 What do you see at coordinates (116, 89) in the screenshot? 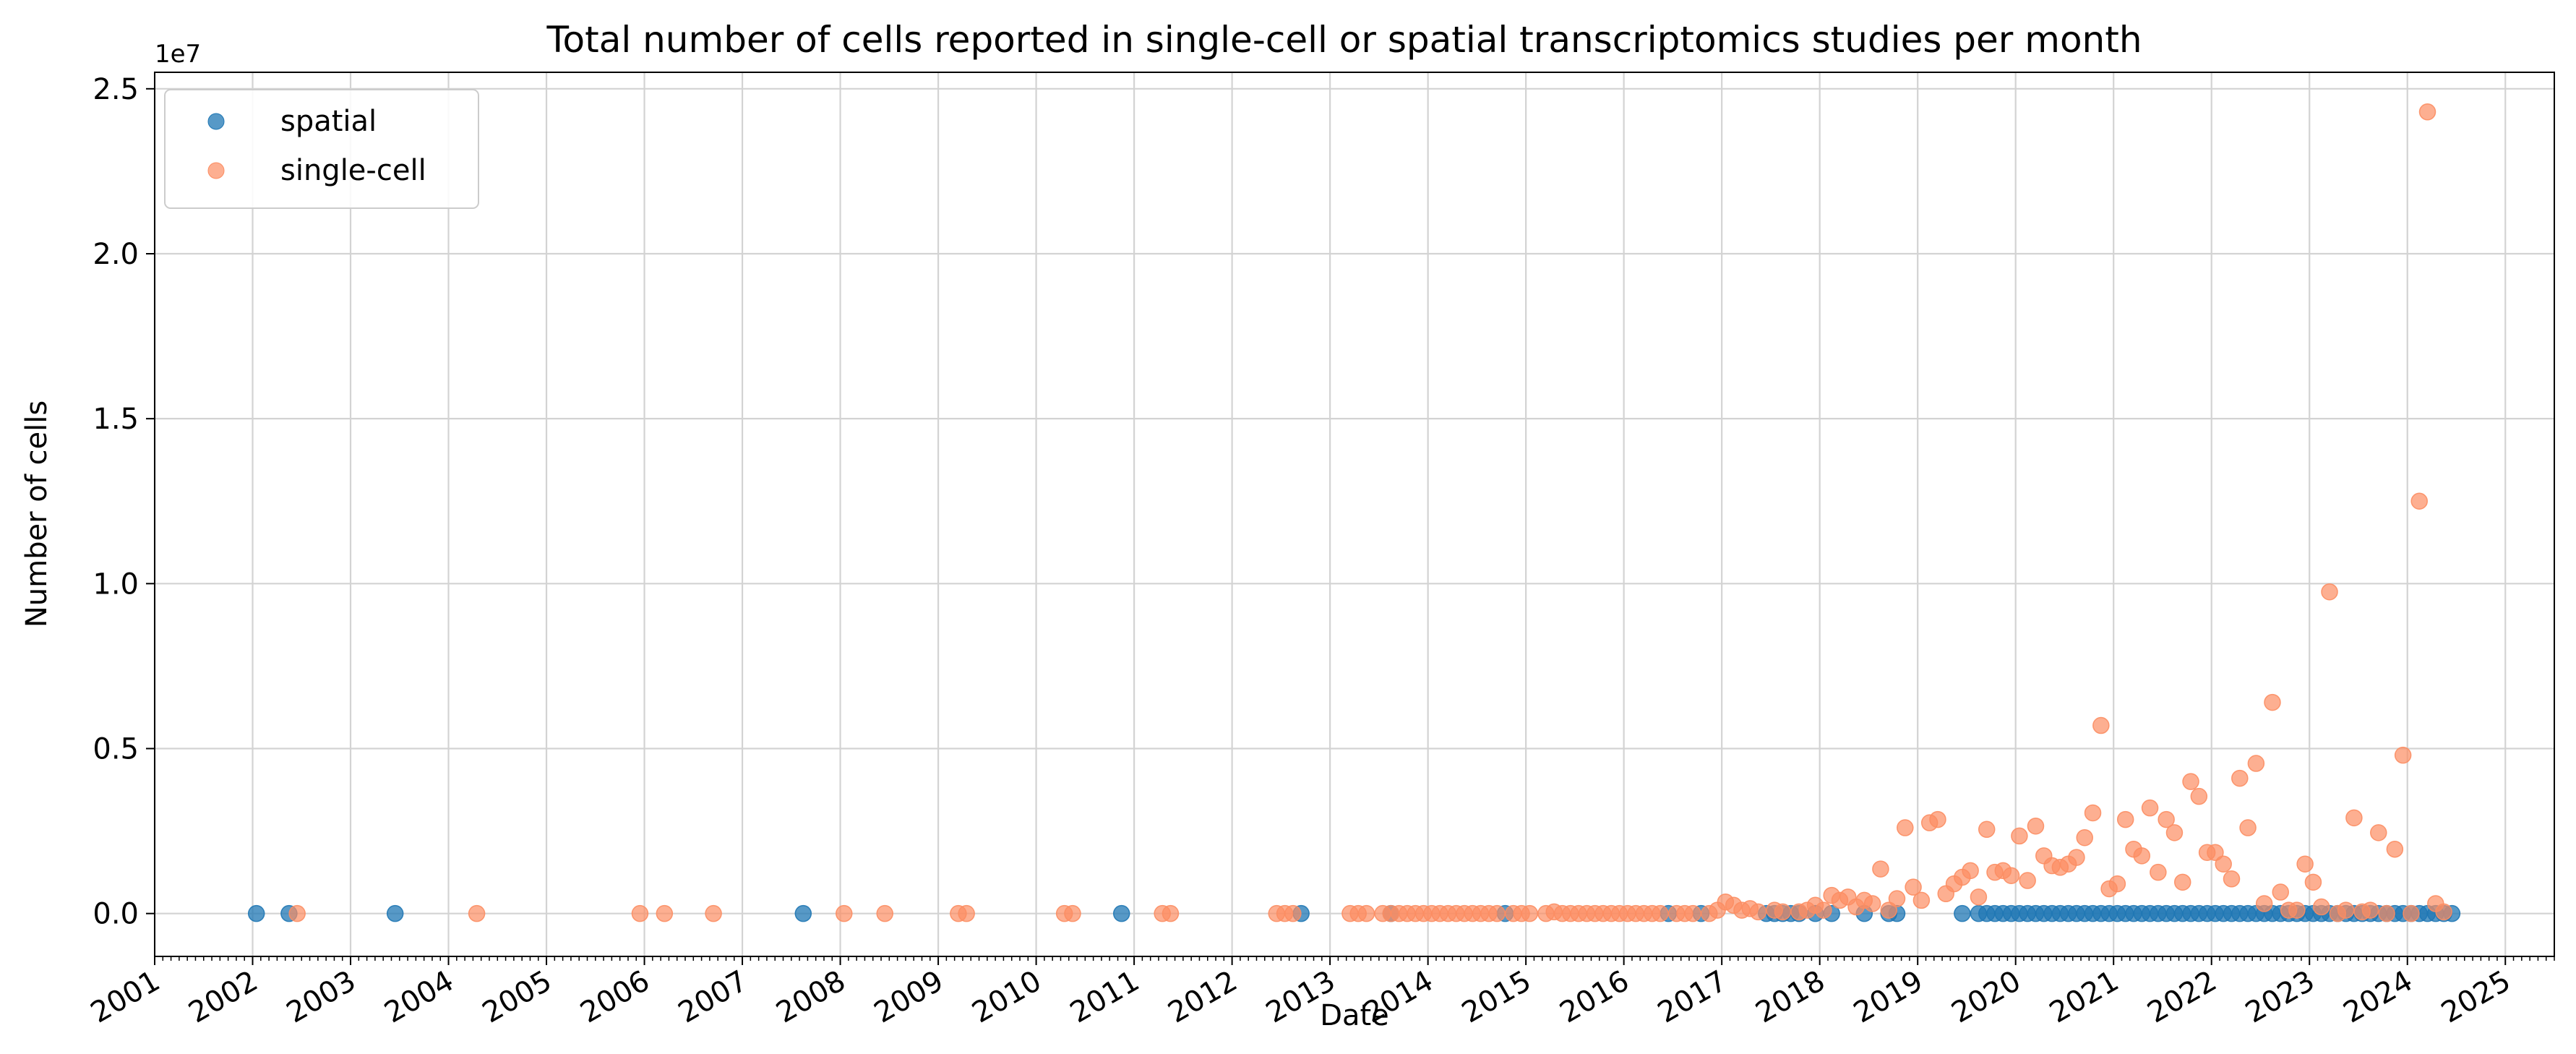
I see `y-tick-label: 2.5` at bounding box center [116, 89].